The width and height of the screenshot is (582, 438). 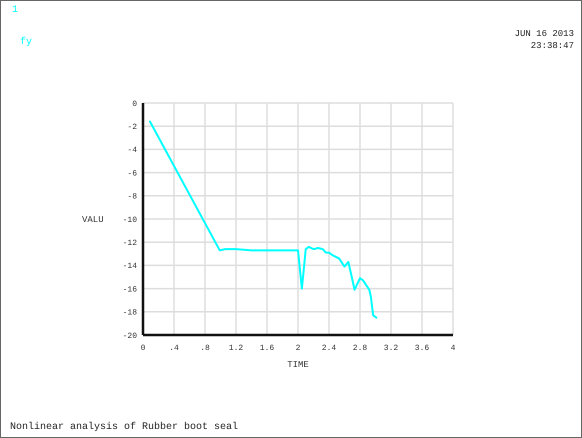 What do you see at coordinates (130, 289) in the screenshot?
I see `y-tick-label: -16` at bounding box center [130, 289].